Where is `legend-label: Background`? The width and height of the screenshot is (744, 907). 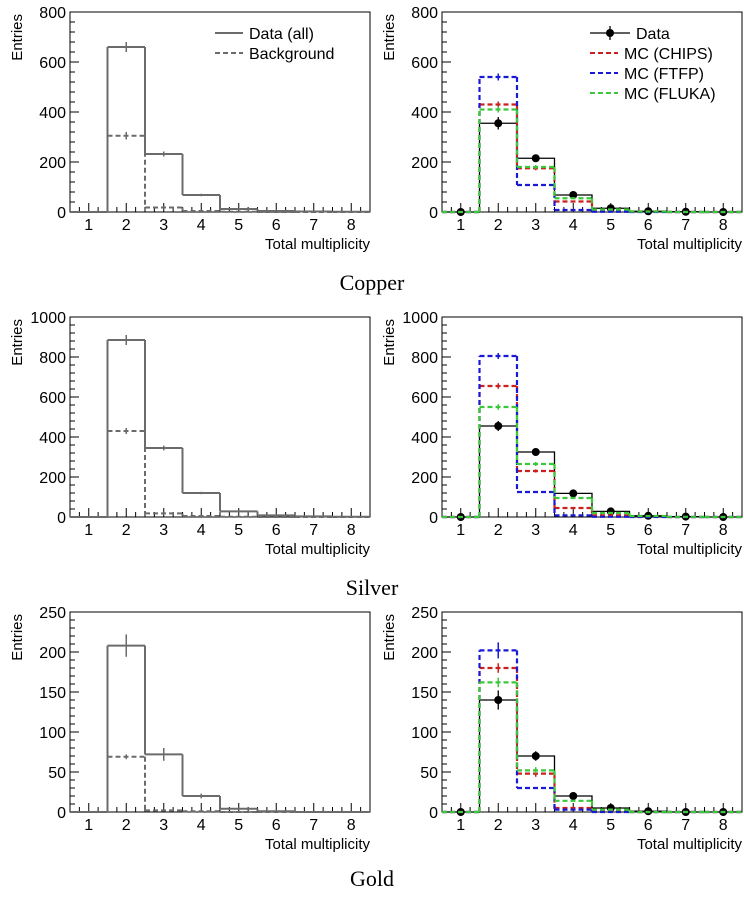
legend-label: Background is located at coordinates (291, 54).